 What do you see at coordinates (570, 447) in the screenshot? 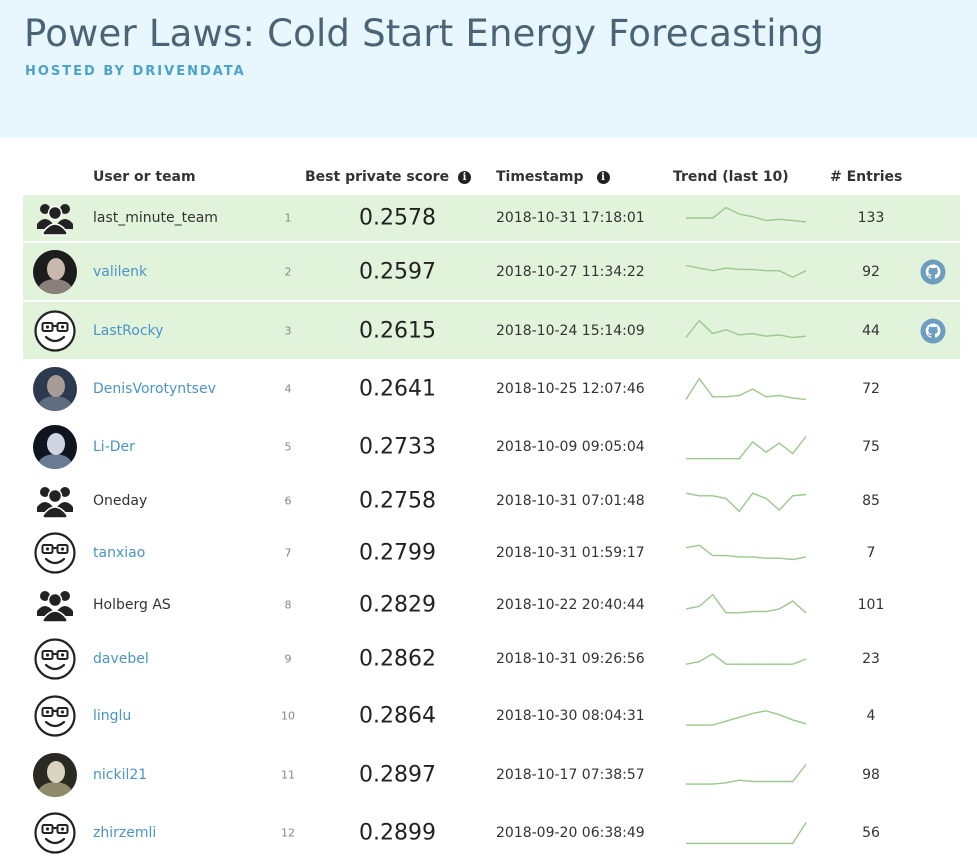
I see `submission-timestamp: 2018-10-09 09:05:04` at bounding box center [570, 447].